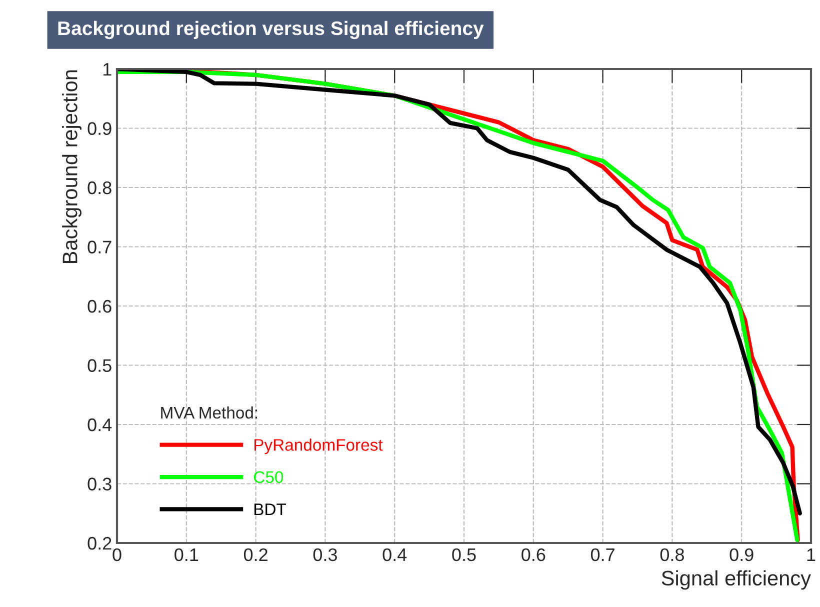 Image resolution: width=820 pixels, height=607 pixels. Describe the element at coordinates (107, 69) in the screenshot. I see `y-tick-label: 1` at that location.